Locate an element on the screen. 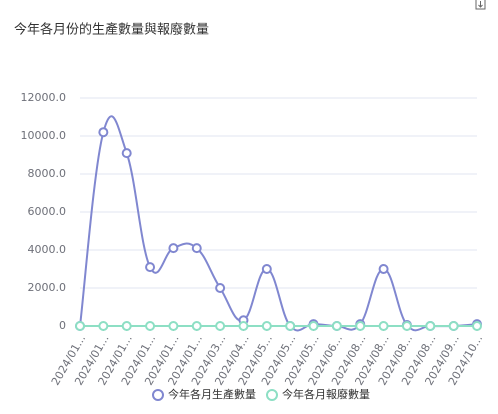 The height and width of the screenshot is (414, 498). y-tick-label: 8000.0 is located at coordinates (47, 173).